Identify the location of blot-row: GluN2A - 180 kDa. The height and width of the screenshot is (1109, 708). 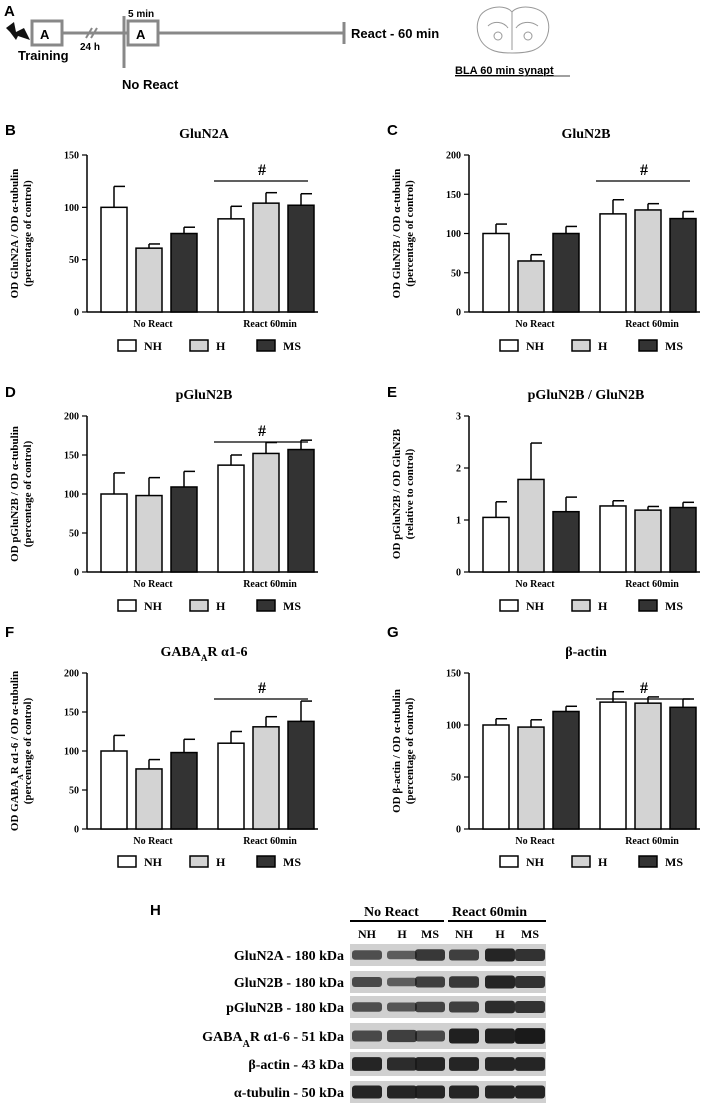
(390, 955).